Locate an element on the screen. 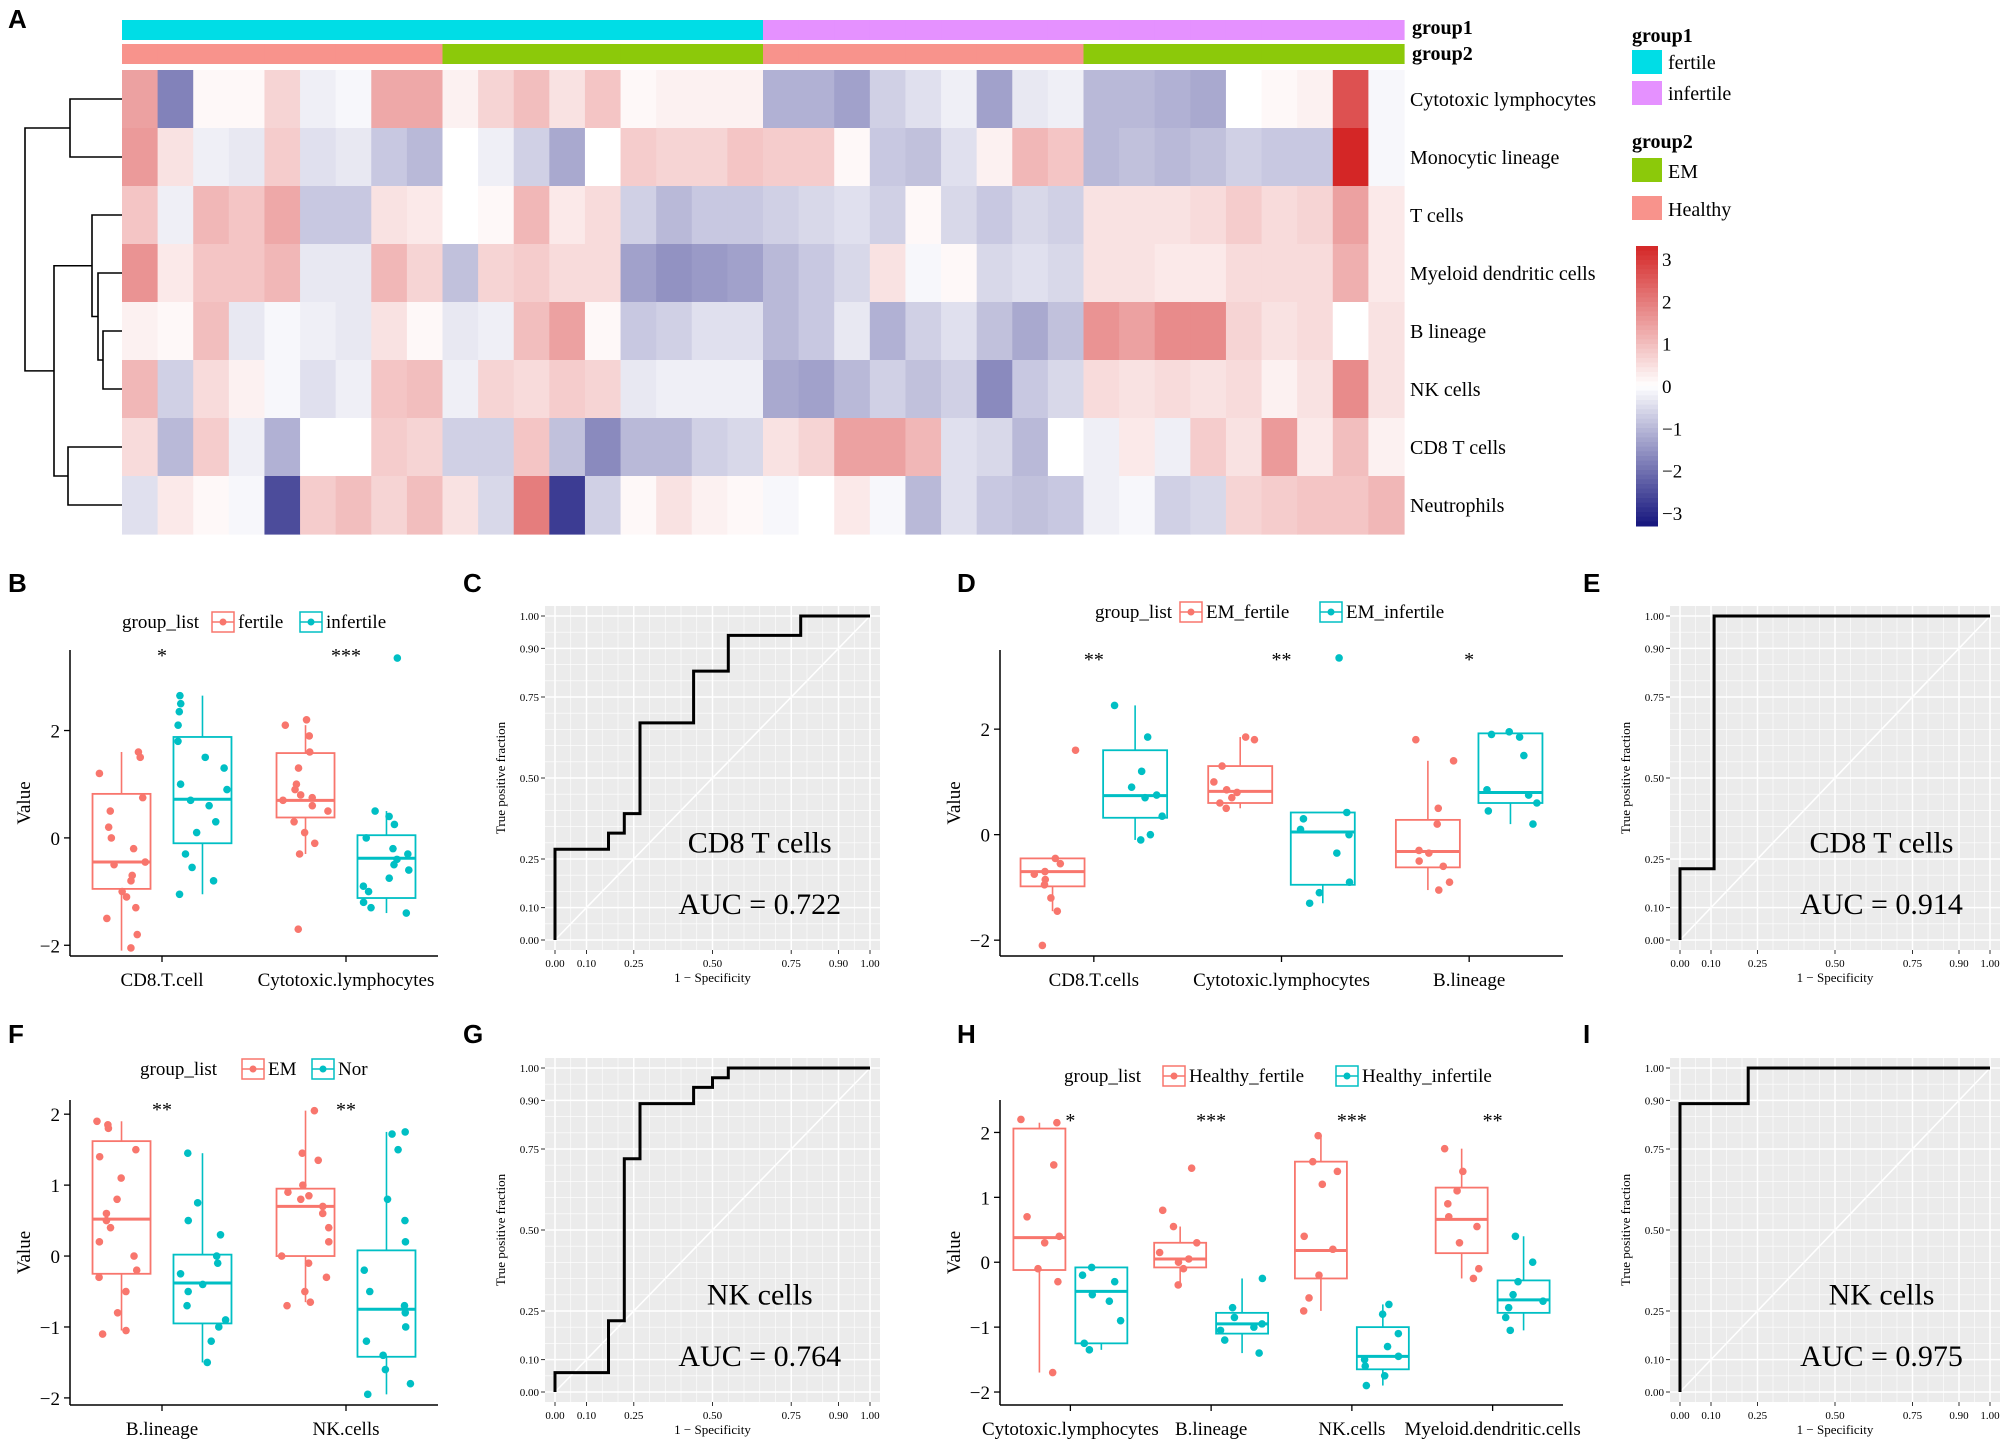  x-tick-label: B.lineage is located at coordinates (1469, 980).